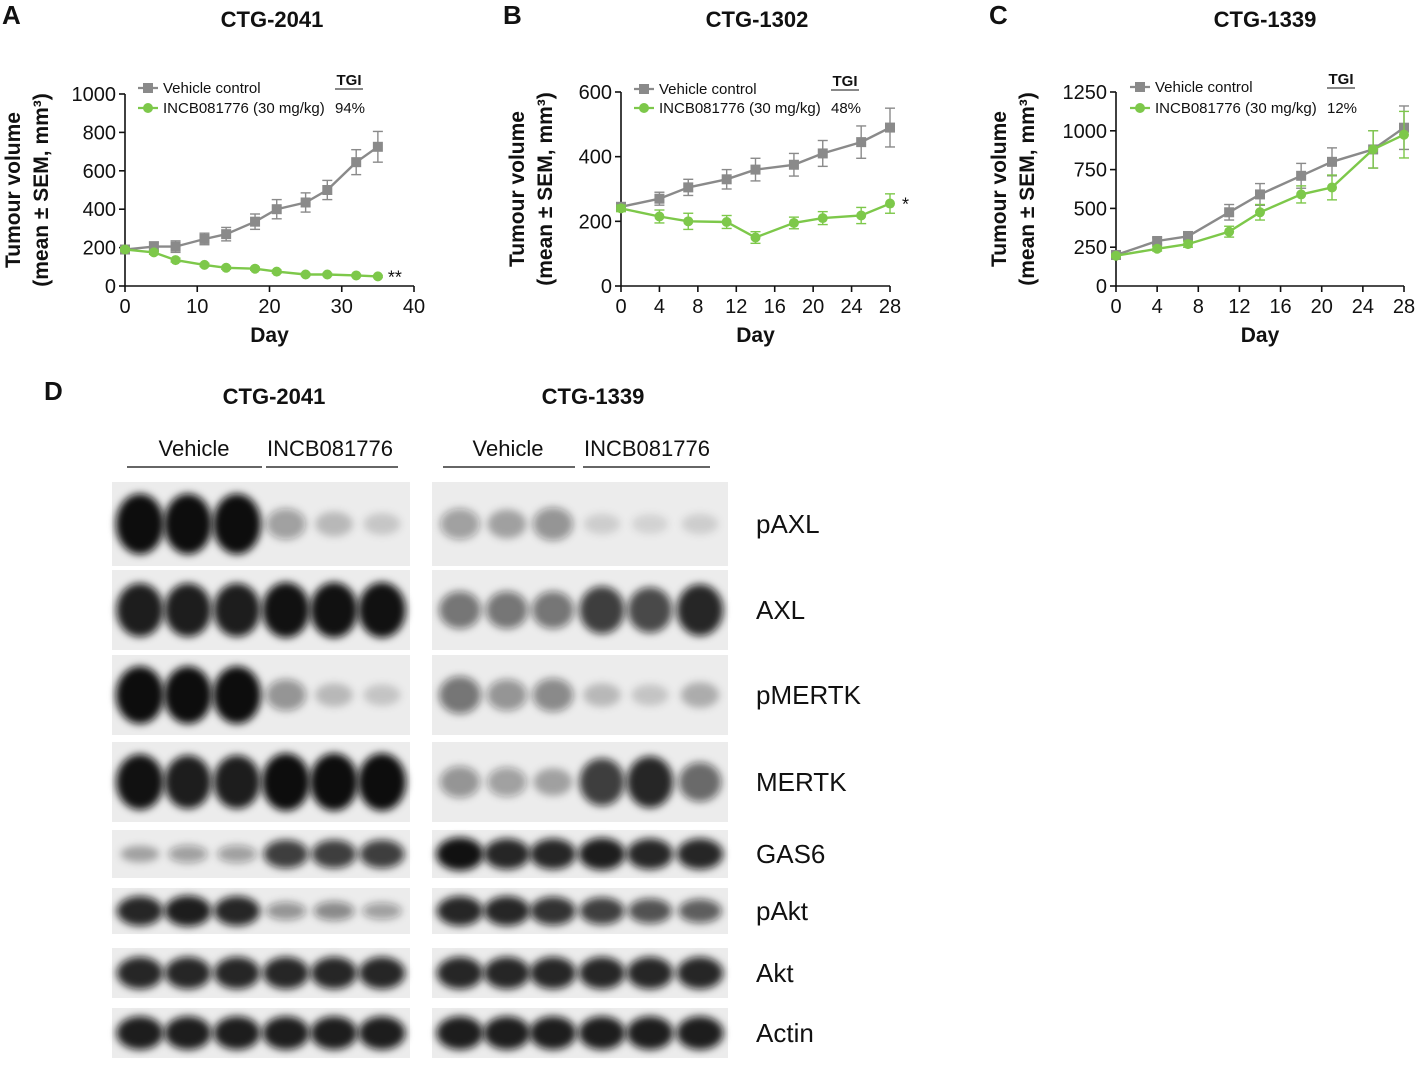 The width and height of the screenshot is (1418, 1065). I want to click on x-tick-label: 20, so click(1322, 307).